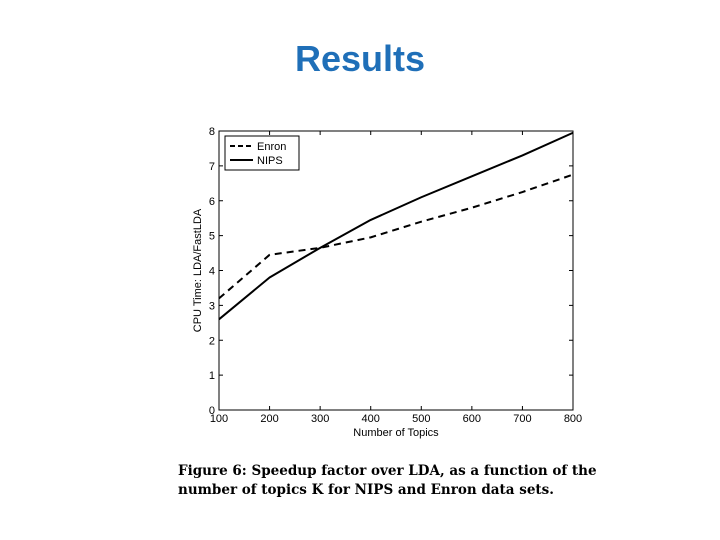 This screenshot has width=720, height=540. Describe the element at coordinates (212, 306) in the screenshot. I see `y-tick-label: 3` at that location.